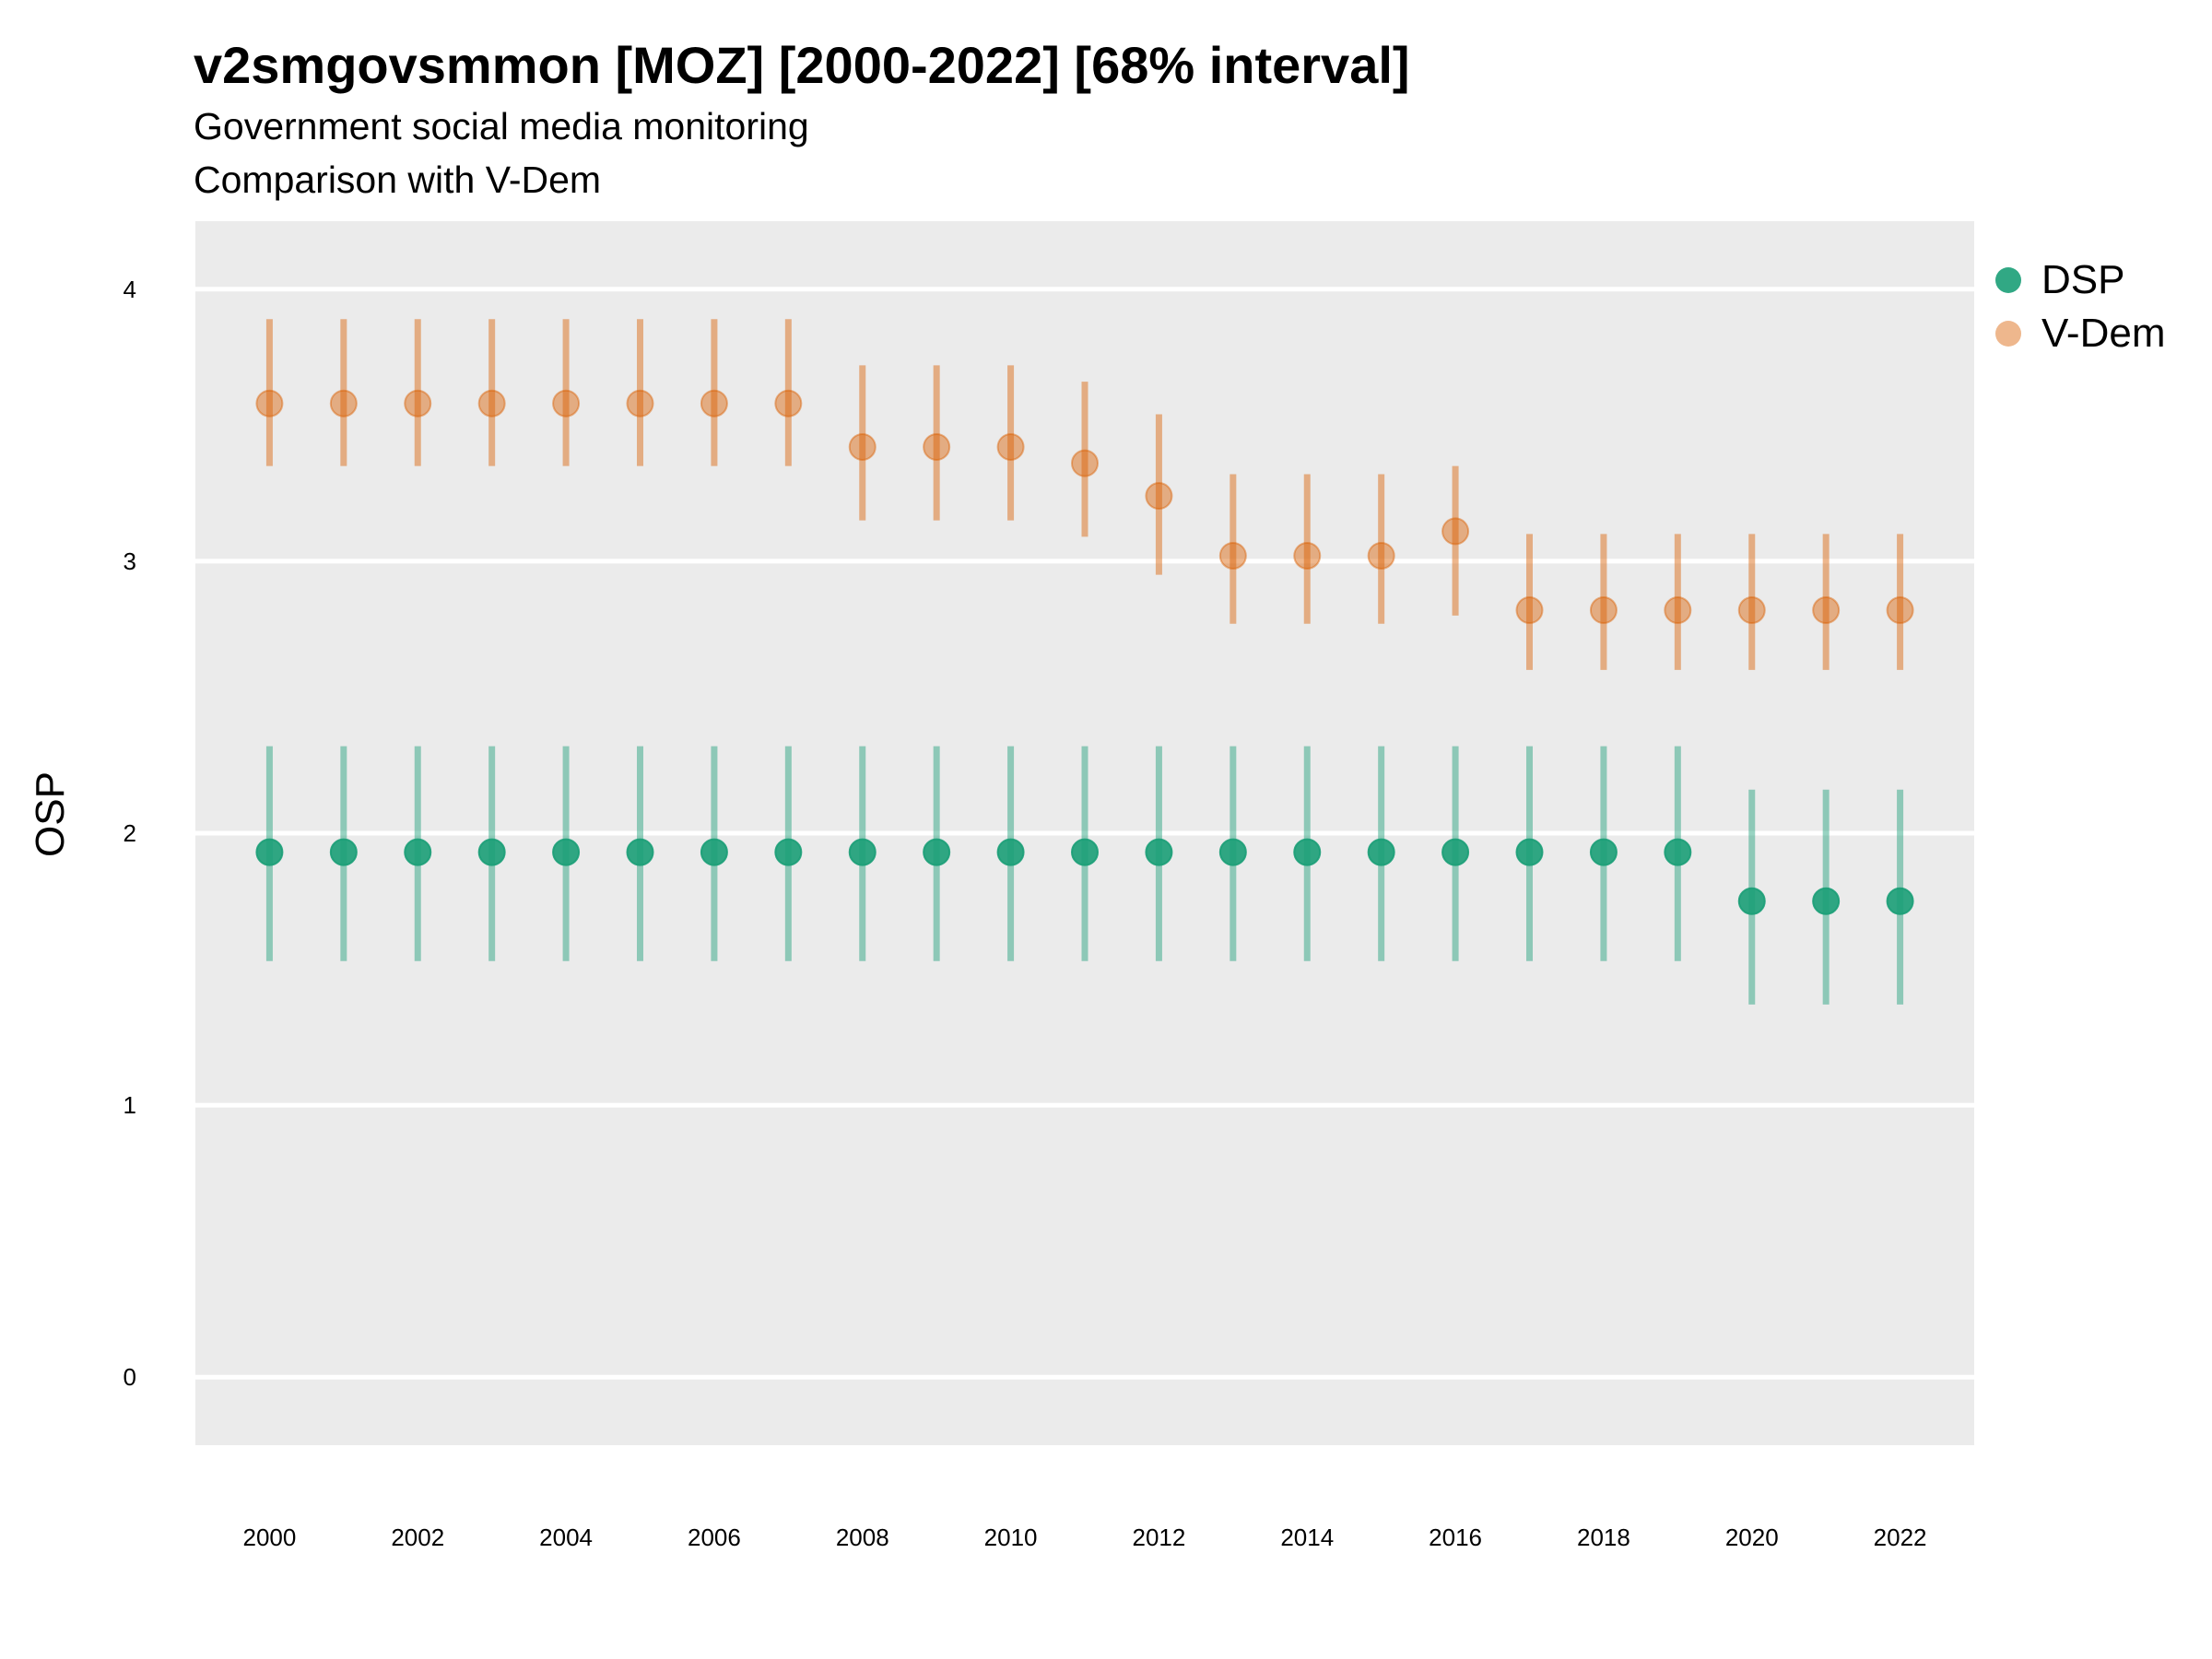  What do you see at coordinates (1603, 610) in the screenshot?
I see `data-point-v-dem-2018` at bounding box center [1603, 610].